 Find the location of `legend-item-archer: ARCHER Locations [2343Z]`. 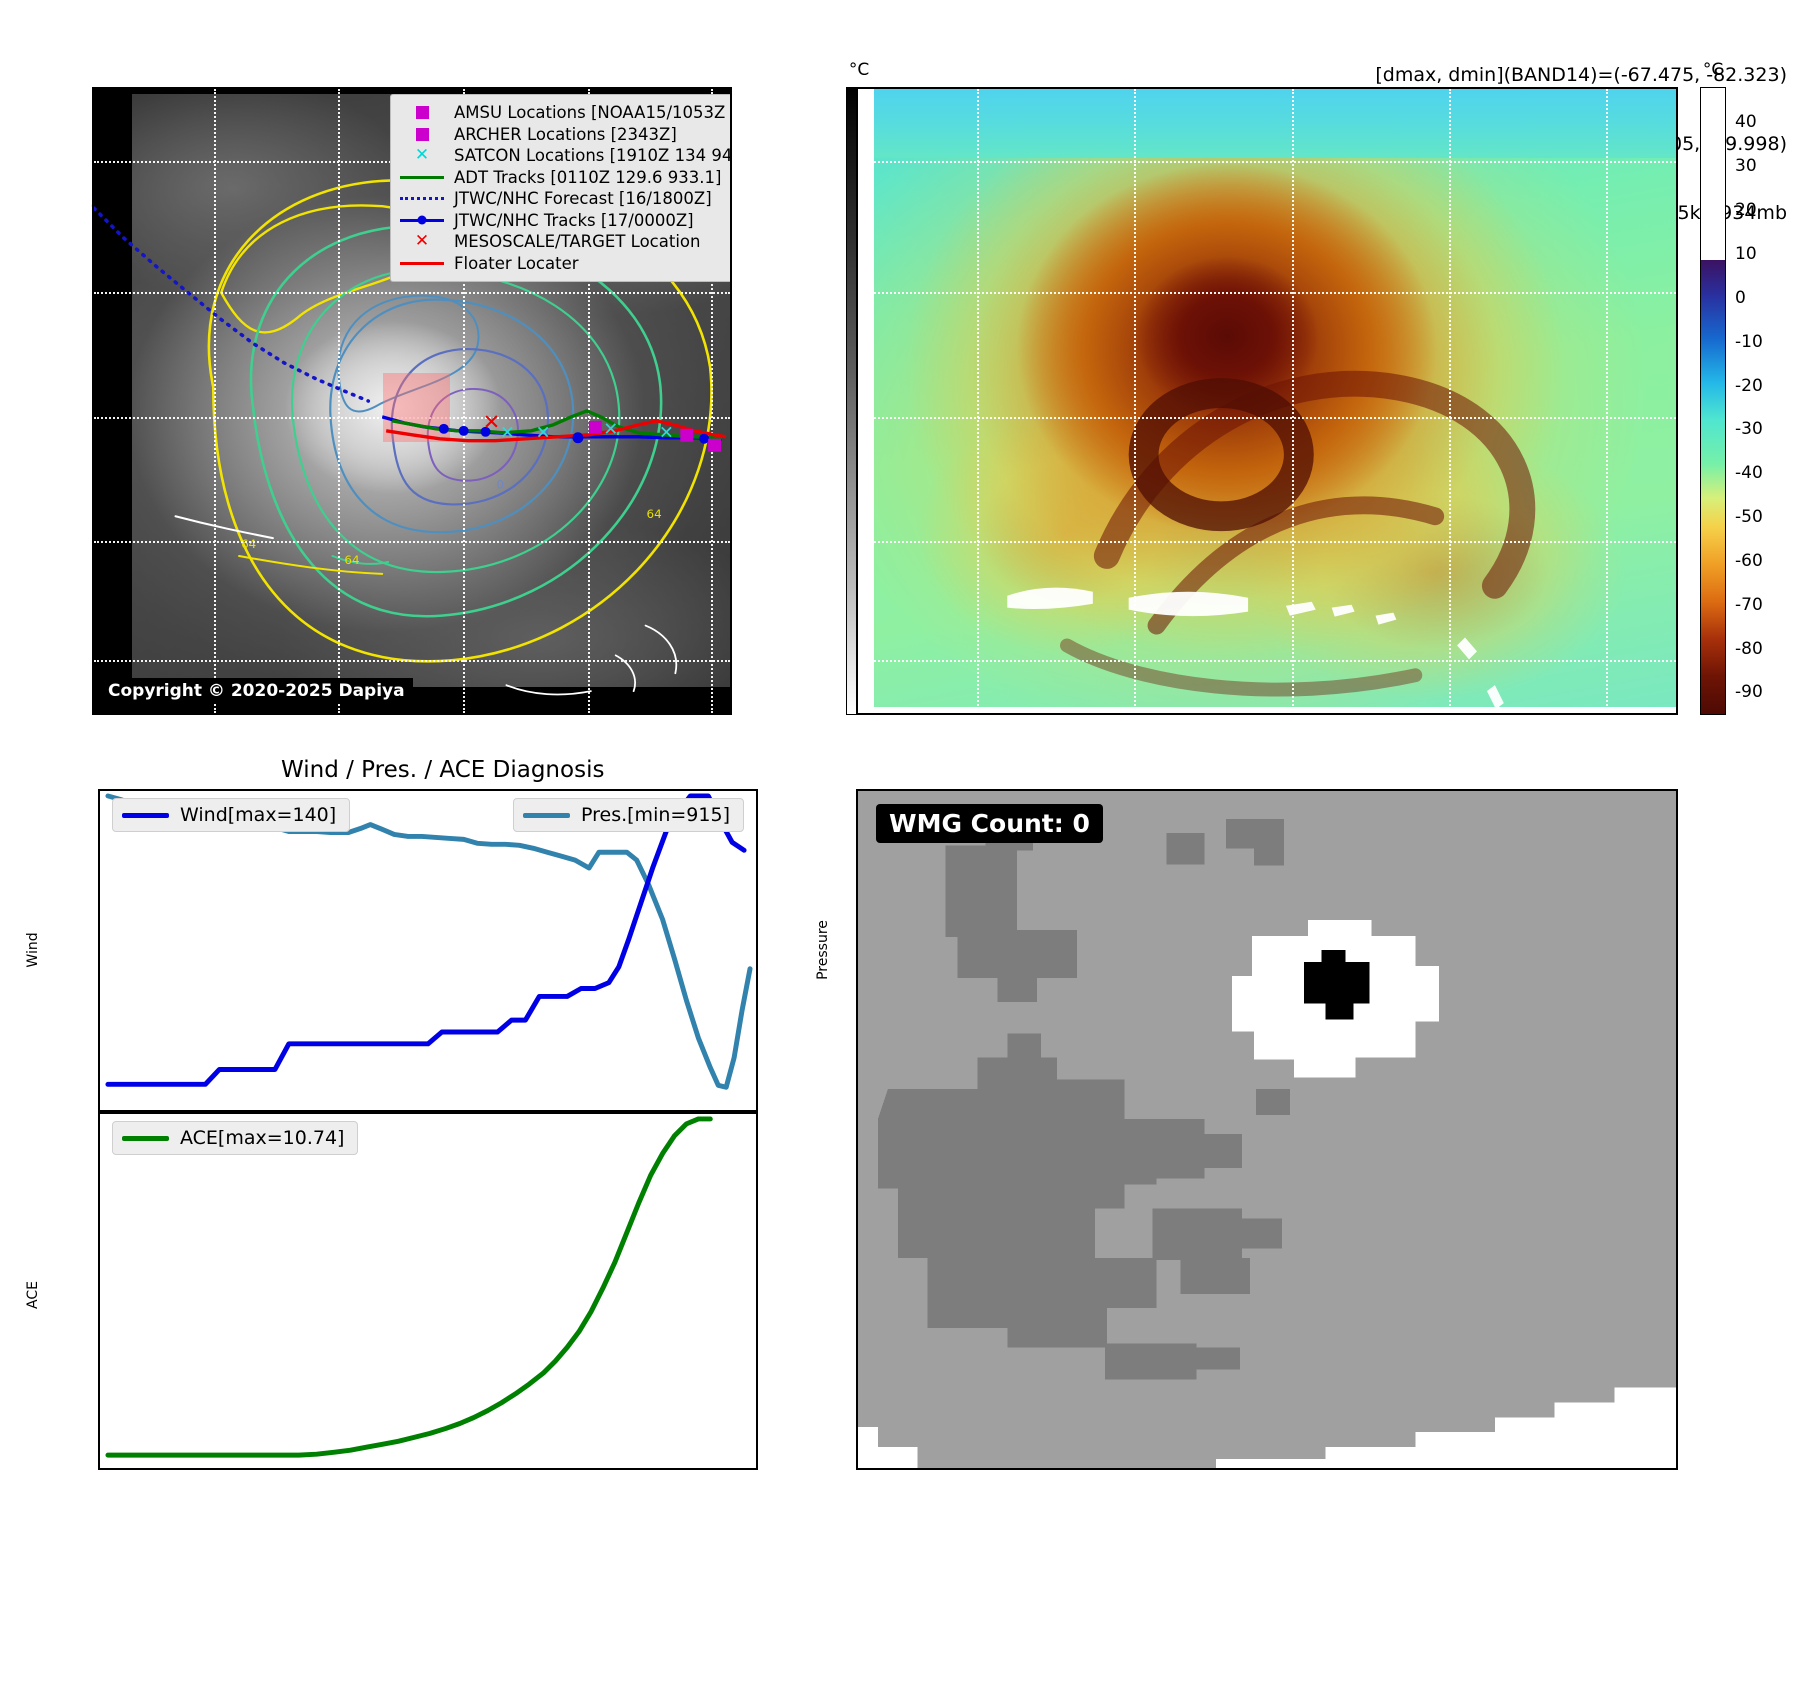

legend-item-archer: ARCHER Locations [2343Z] is located at coordinates (564, 135).